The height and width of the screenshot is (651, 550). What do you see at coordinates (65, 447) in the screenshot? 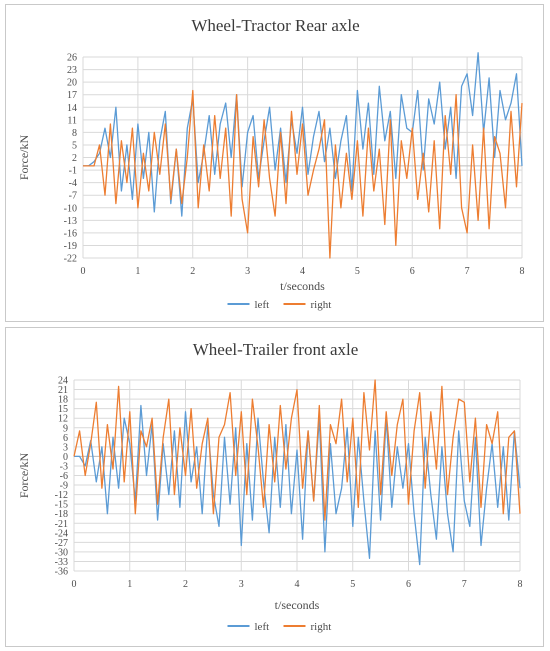
I see `y-tick-label: 3` at bounding box center [65, 447].